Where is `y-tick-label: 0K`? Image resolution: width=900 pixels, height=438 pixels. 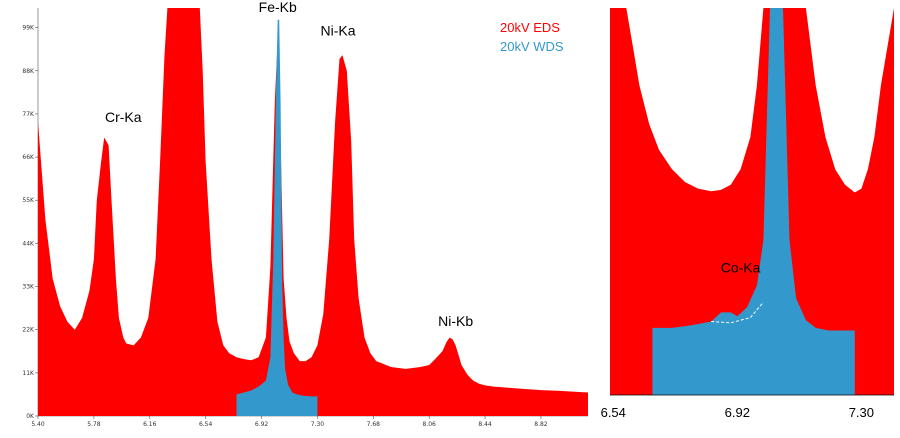 y-tick-label: 0K is located at coordinates (30, 416).